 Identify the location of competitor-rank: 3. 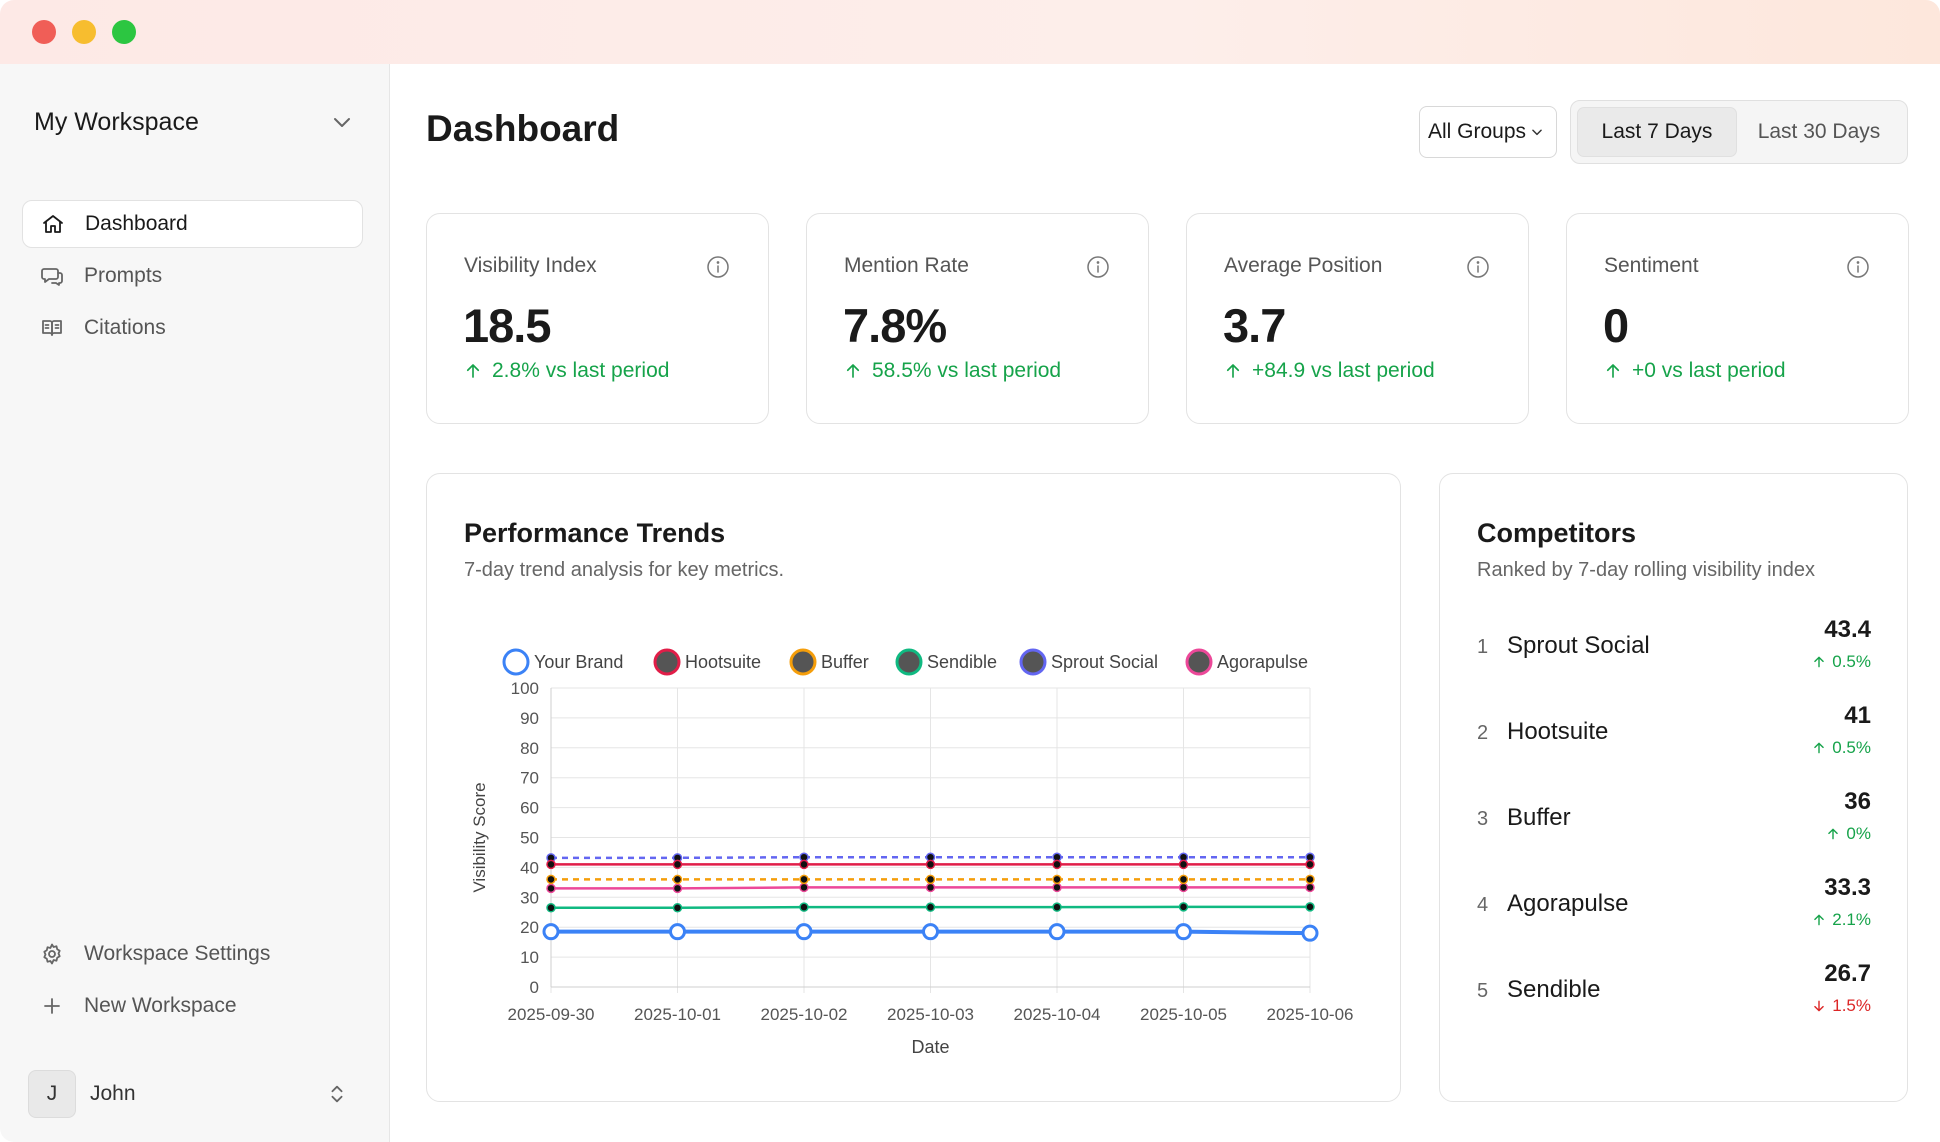
(1483, 819).